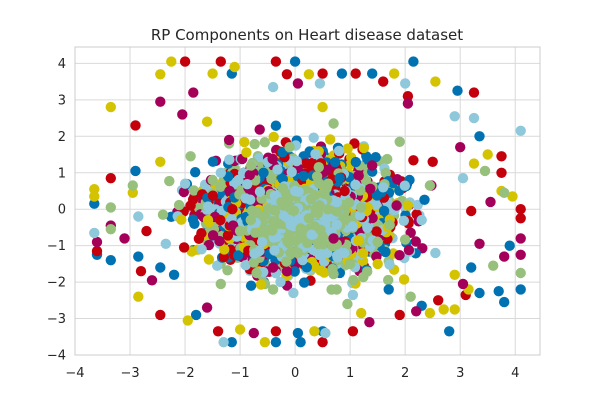  Describe the element at coordinates (405, 373) in the screenshot. I see `x-tick-label: 2` at that location.